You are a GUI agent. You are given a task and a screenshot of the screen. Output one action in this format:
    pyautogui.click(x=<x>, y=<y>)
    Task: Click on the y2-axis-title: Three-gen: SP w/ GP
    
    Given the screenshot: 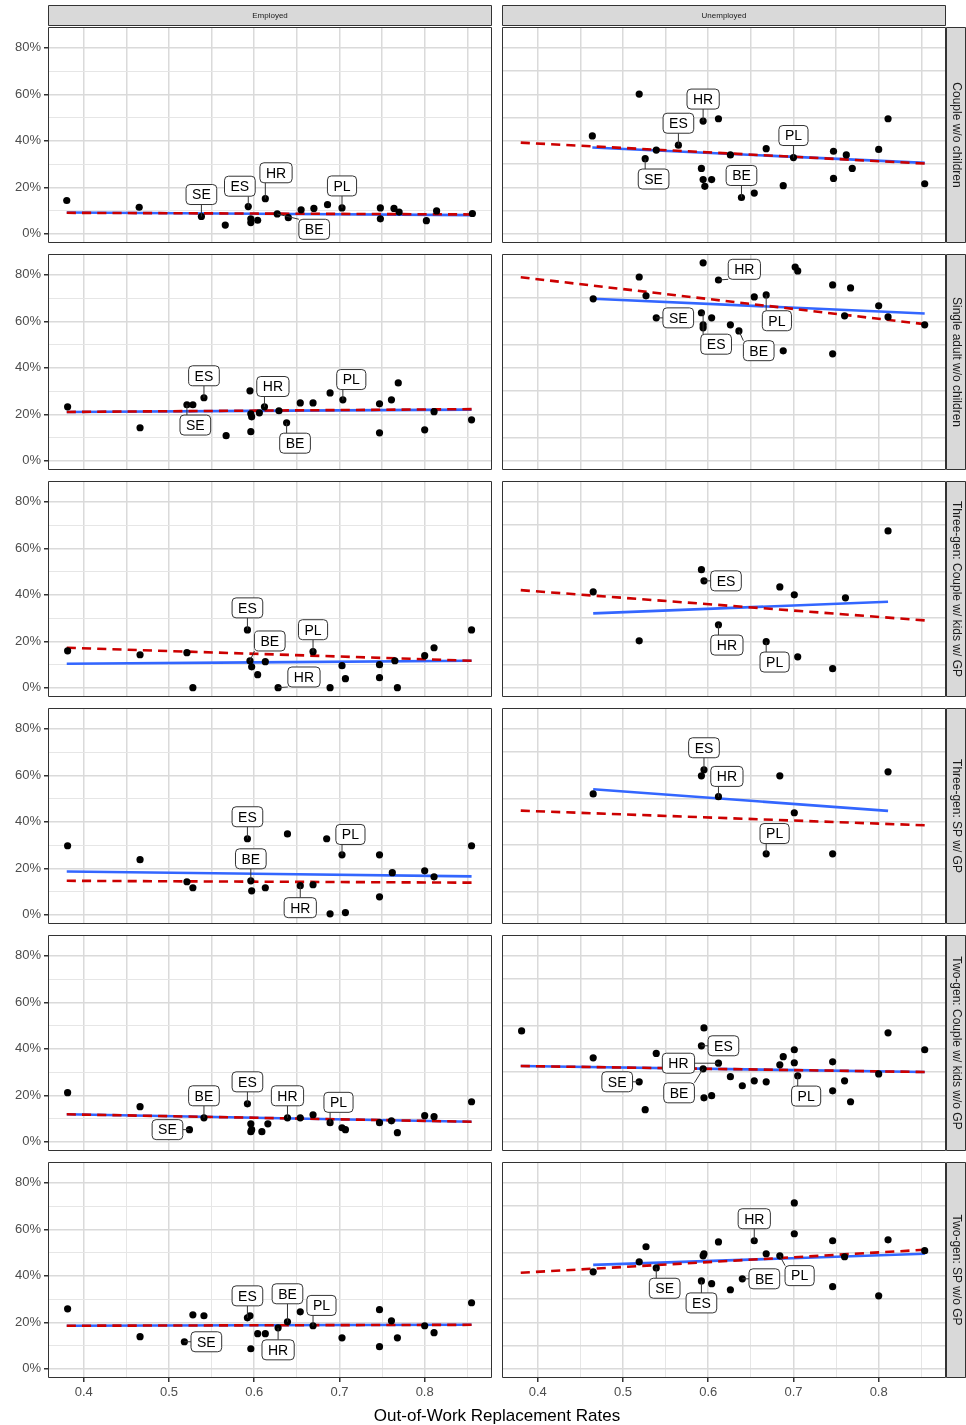 What is the action you would take?
    pyautogui.click(x=956, y=816)
    